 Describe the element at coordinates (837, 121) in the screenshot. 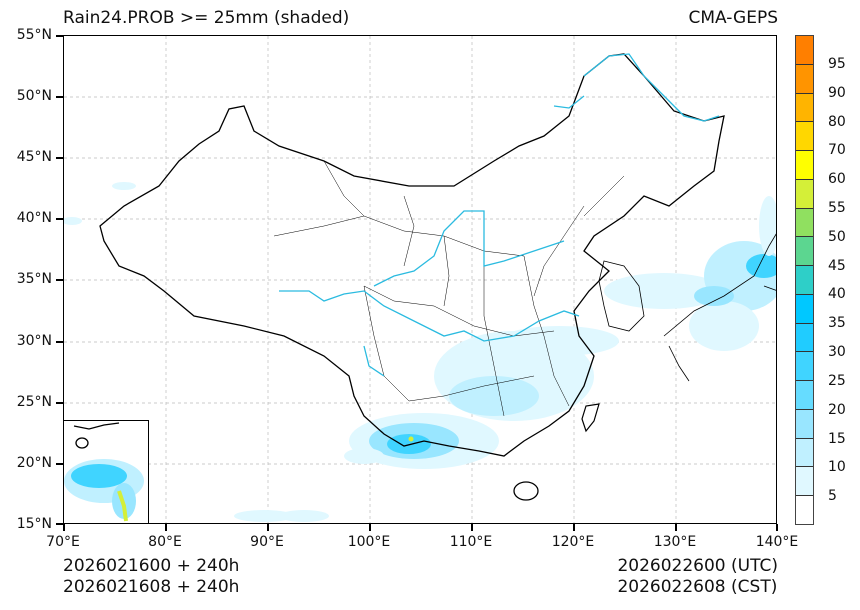

I see `colorbar-label: 80` at that location.